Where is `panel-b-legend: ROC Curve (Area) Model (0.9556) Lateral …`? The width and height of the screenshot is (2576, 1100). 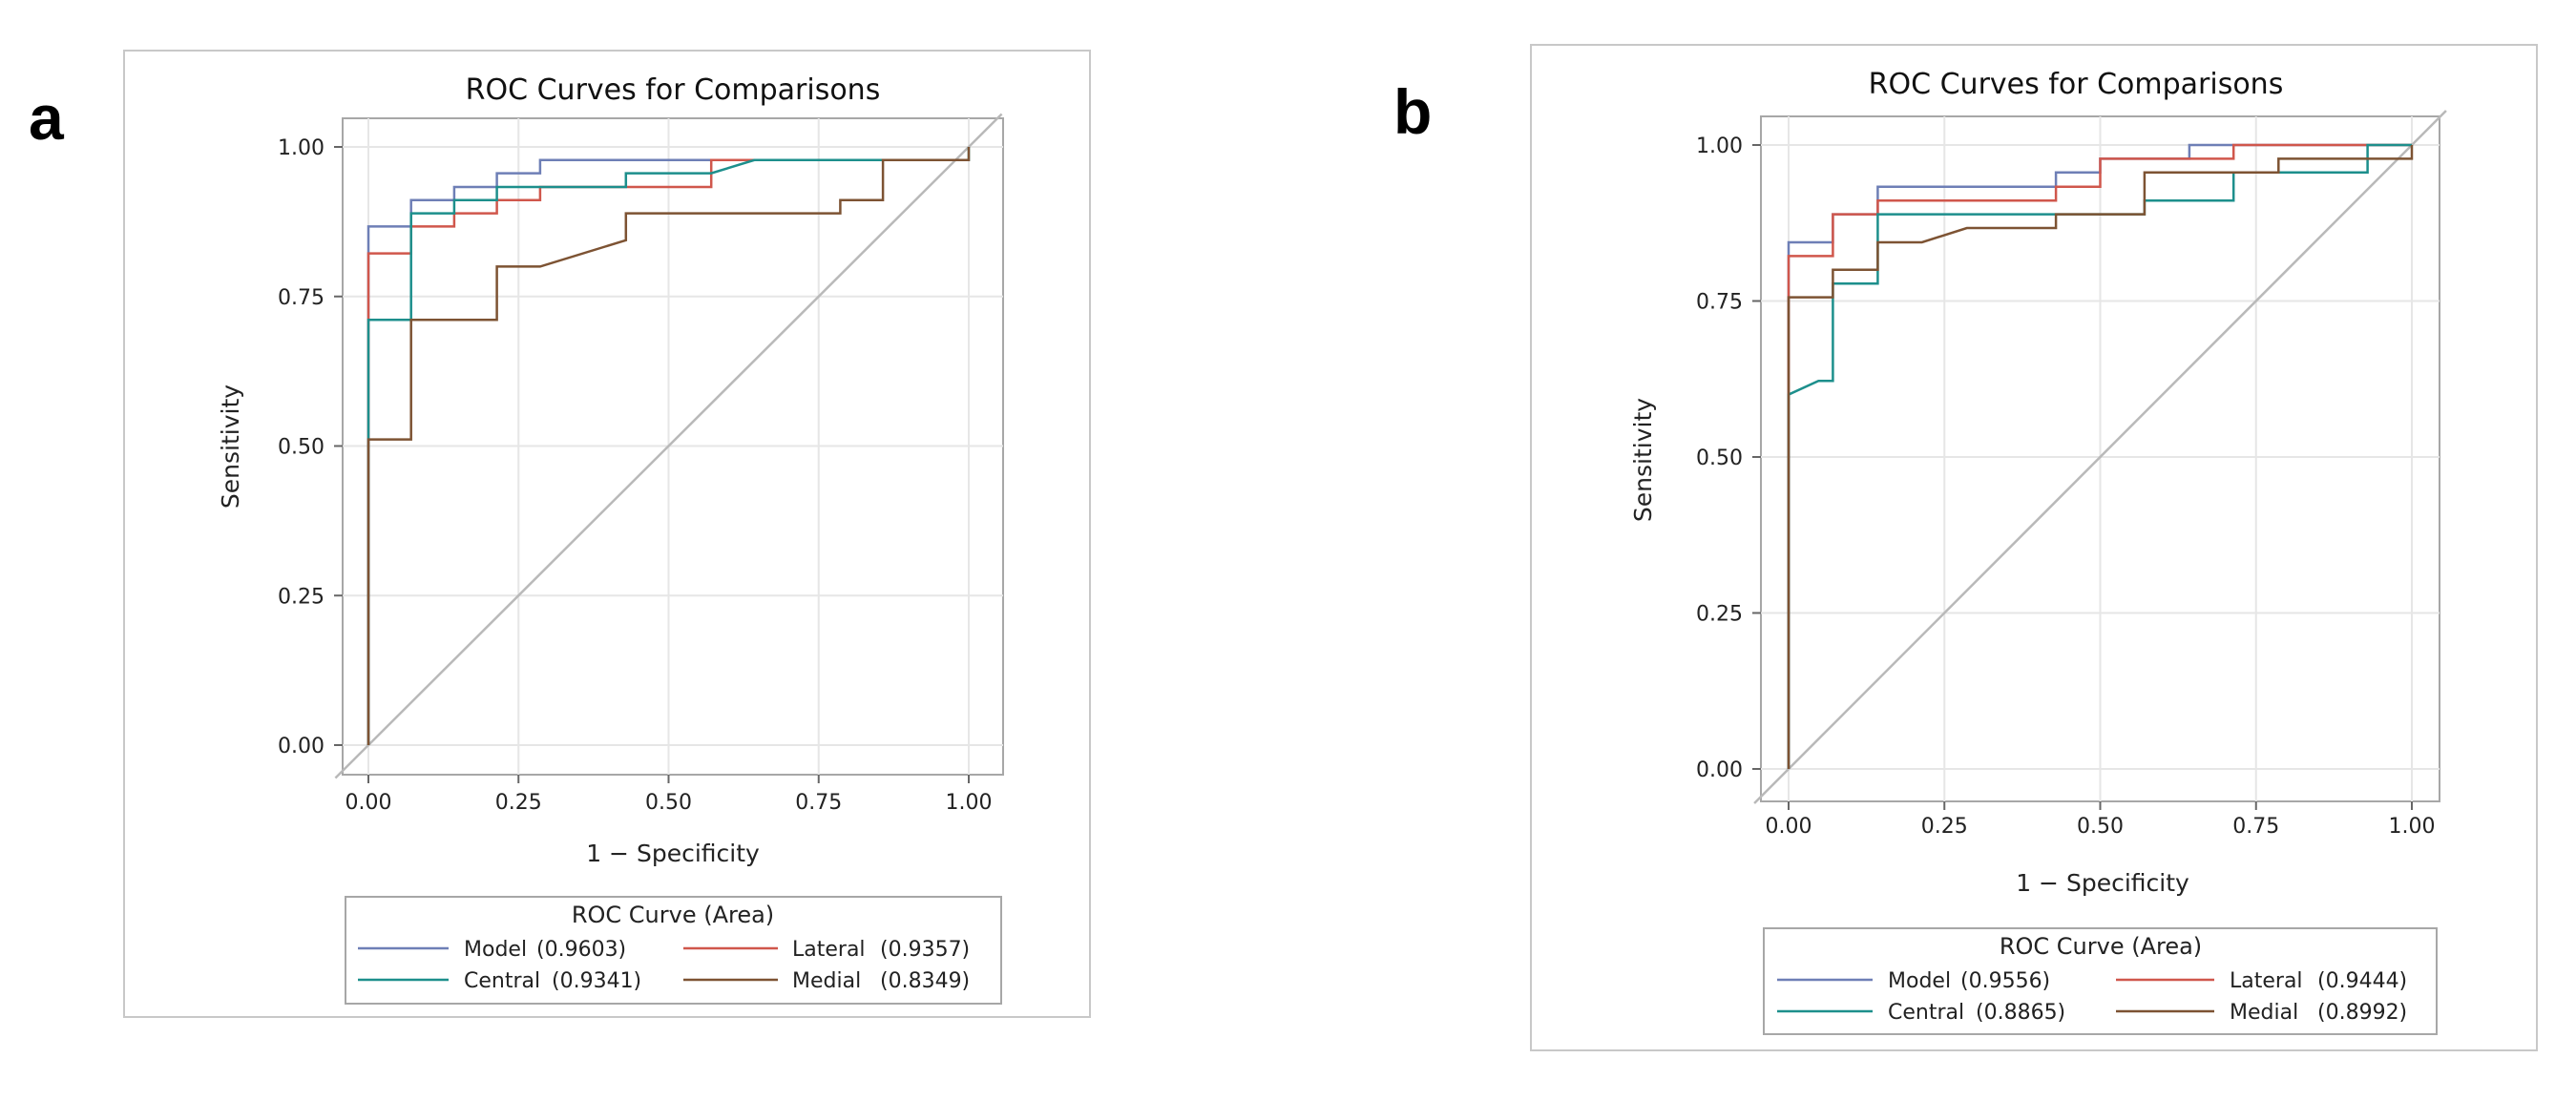 panel-b-legend: ROC Curve (Area) Model (0.9556) Lateral … is located at coordinates (2100, 981).